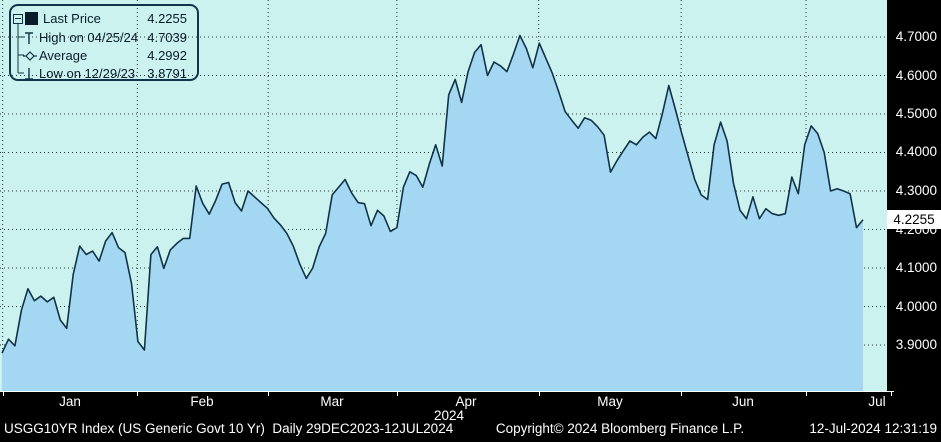 Image resolution: width=941 pixels, height=442 pixels. I want to click on x-axis-line, so click(447, 391).